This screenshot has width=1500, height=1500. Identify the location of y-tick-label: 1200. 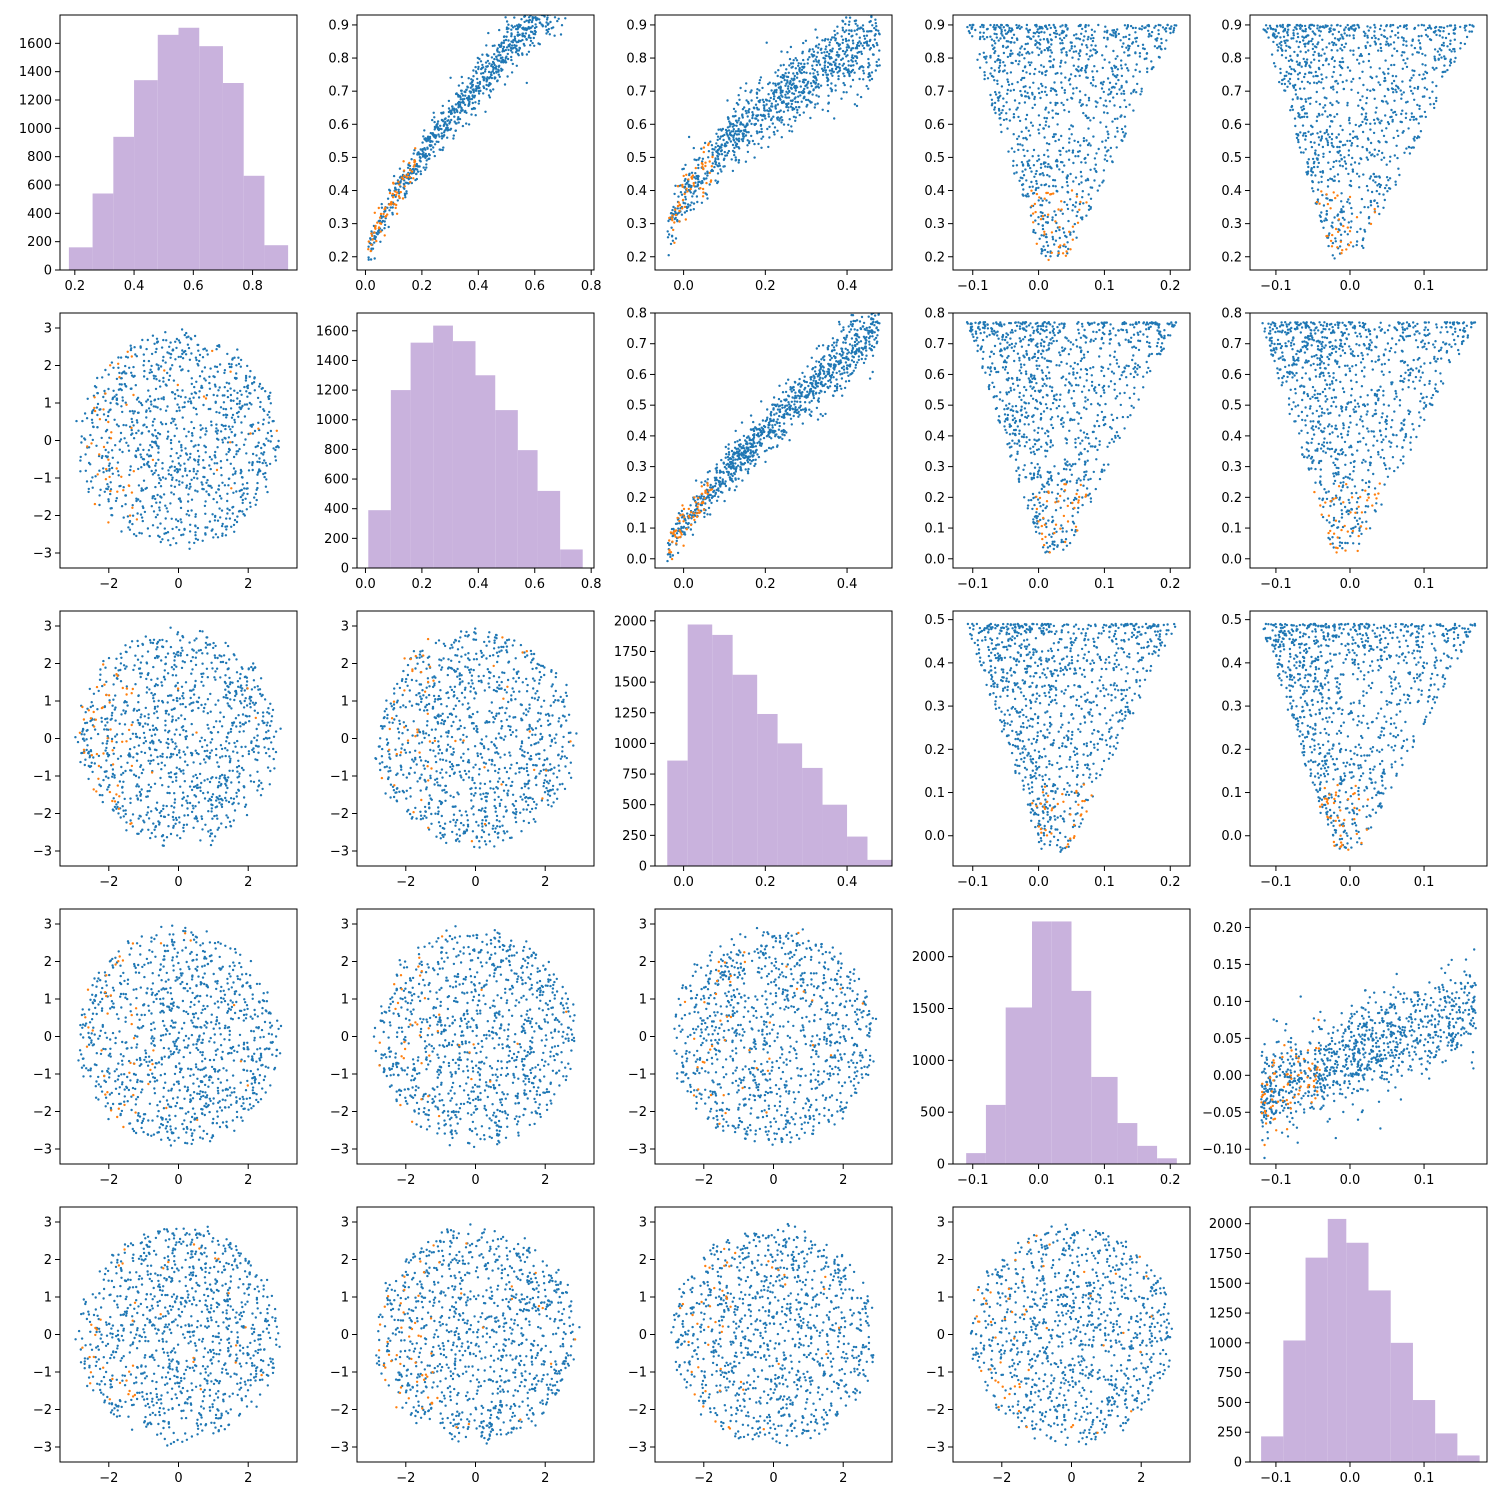
(35, 101).